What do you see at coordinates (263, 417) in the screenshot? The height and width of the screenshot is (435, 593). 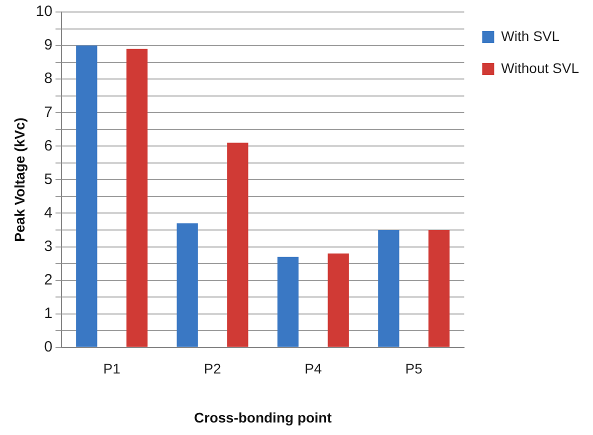 I see `x-axis-title: Cross-bonding point` at bounding box center [263, 417].